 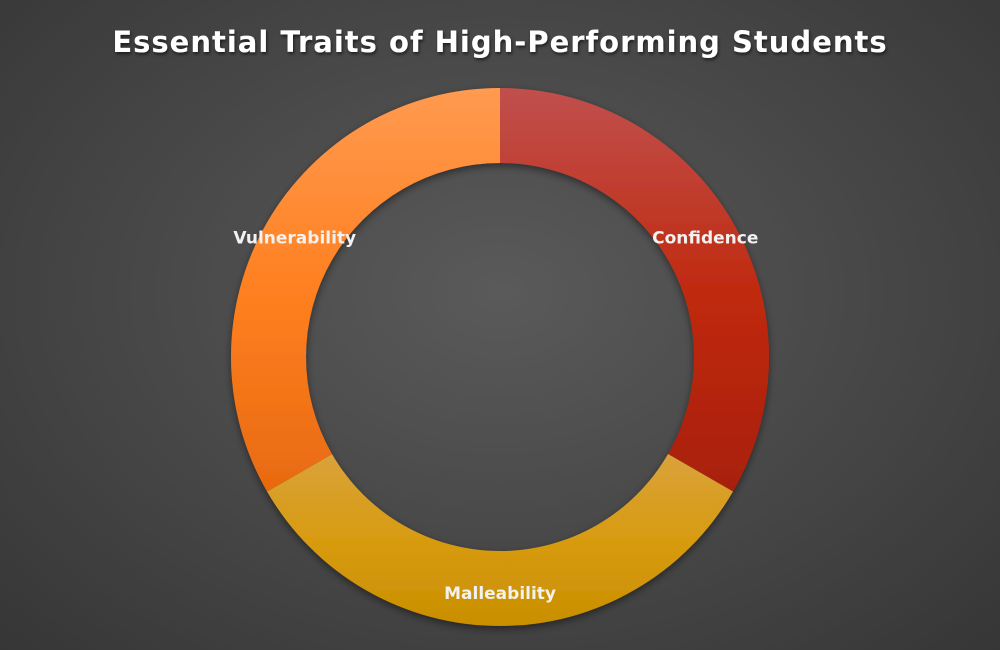 What do you see at coordinates (294, 239) in the screenshot?
I see `slice-label-vulnerability: Vulnerability` at bounding box center [294, 239].